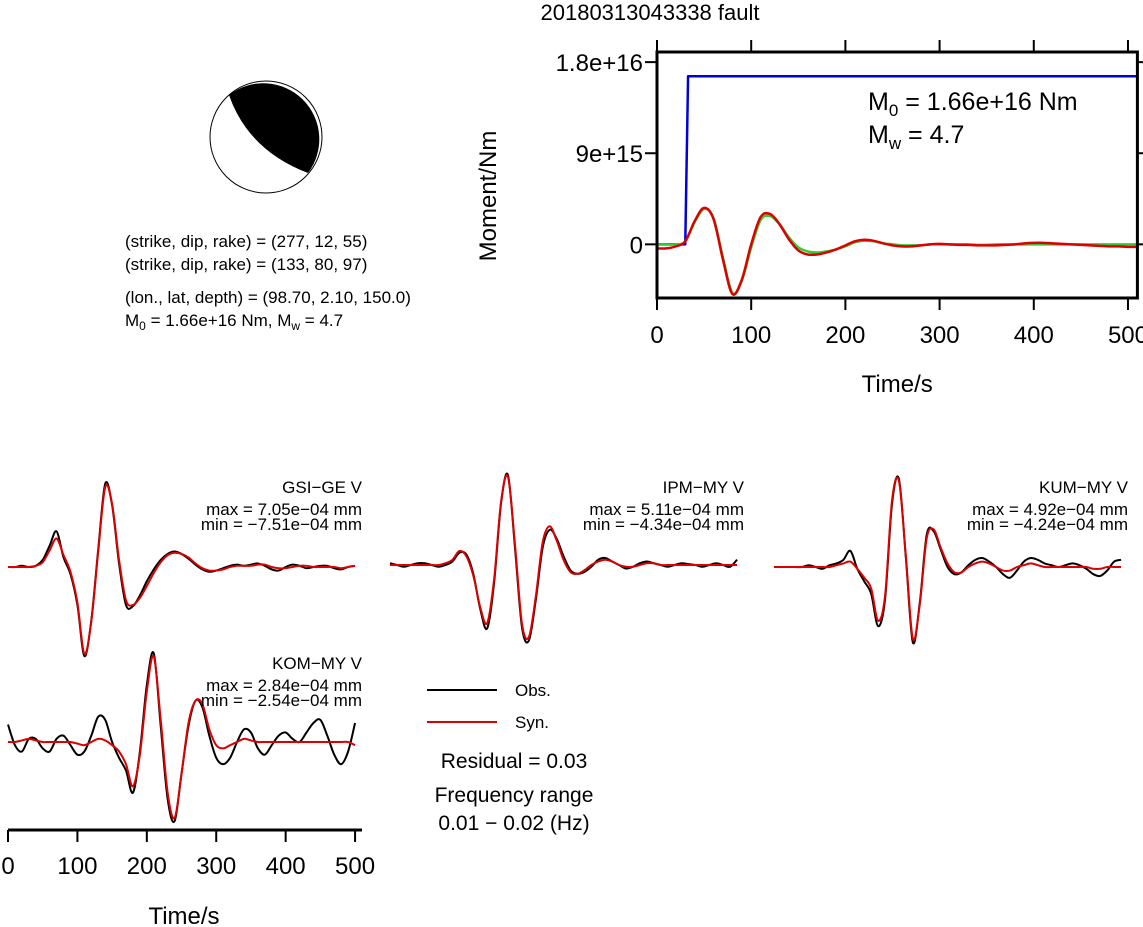 Image resolution: width=1143 pixels, height=927 pixels. I want to click on moment-rate-line, so click(897, 251).